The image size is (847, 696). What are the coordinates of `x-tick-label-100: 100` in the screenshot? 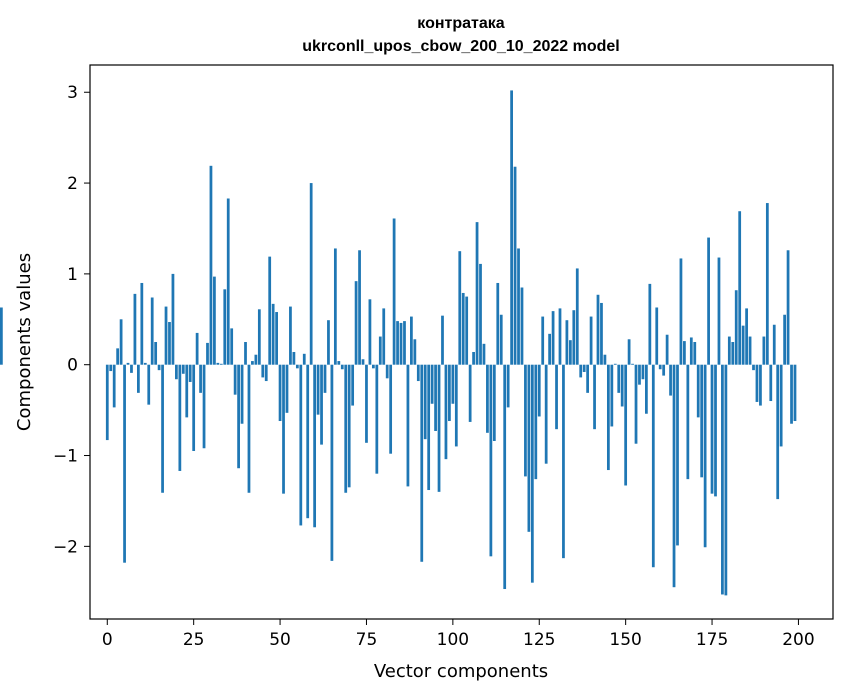 It's located at (453, 640).